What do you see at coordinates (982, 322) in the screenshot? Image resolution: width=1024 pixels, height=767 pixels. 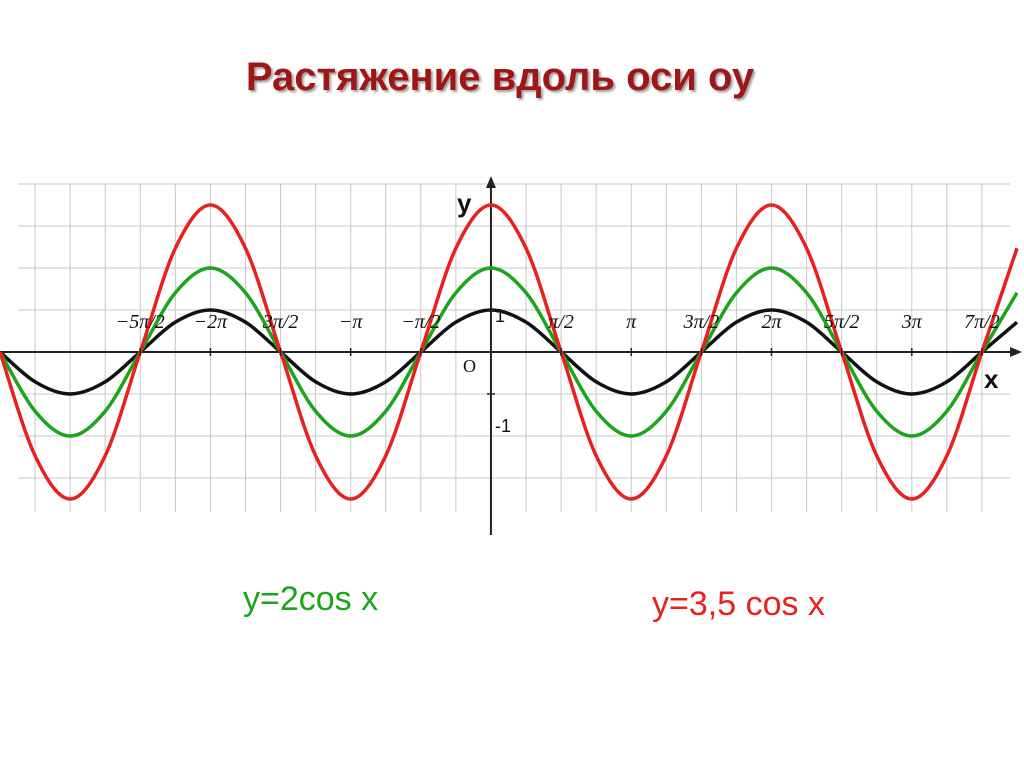 I see `x-tick-label: 7π/2` at bounding box center [982, 322].